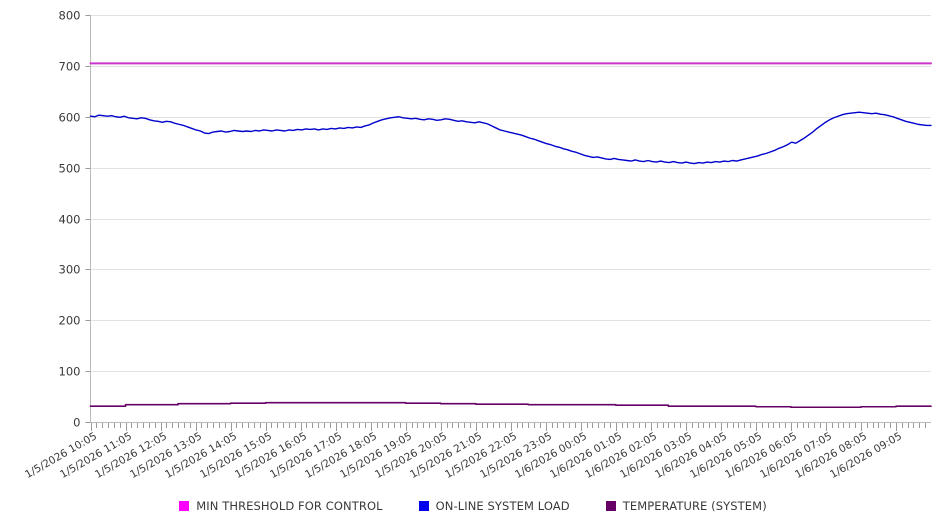 Image resolution: width=946 pixels, height=526 pixels. What do you see at coordinates (610, 506) in the screenshot?
I see `legend-swatch-temperature-system` at bounding box center [610, 506].